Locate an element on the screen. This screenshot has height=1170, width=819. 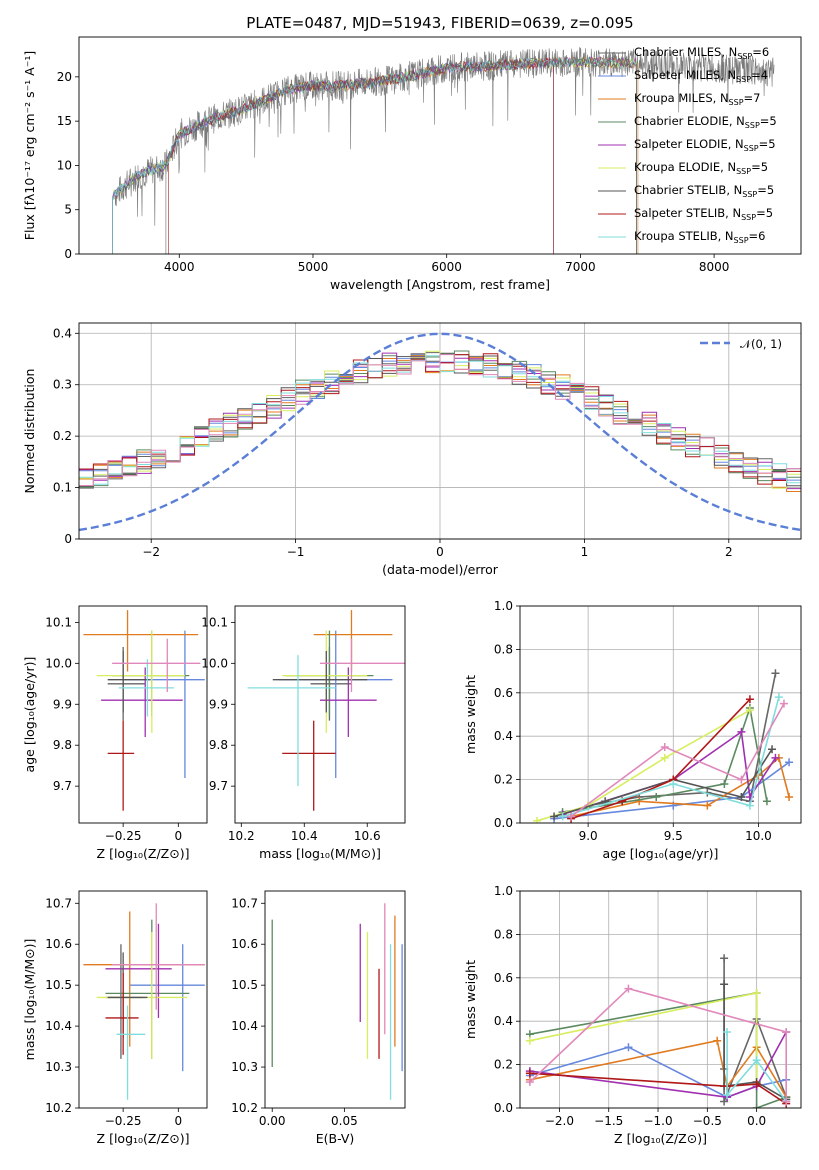
y-tick-label: 10.1 is located at coordinates (214, 622).